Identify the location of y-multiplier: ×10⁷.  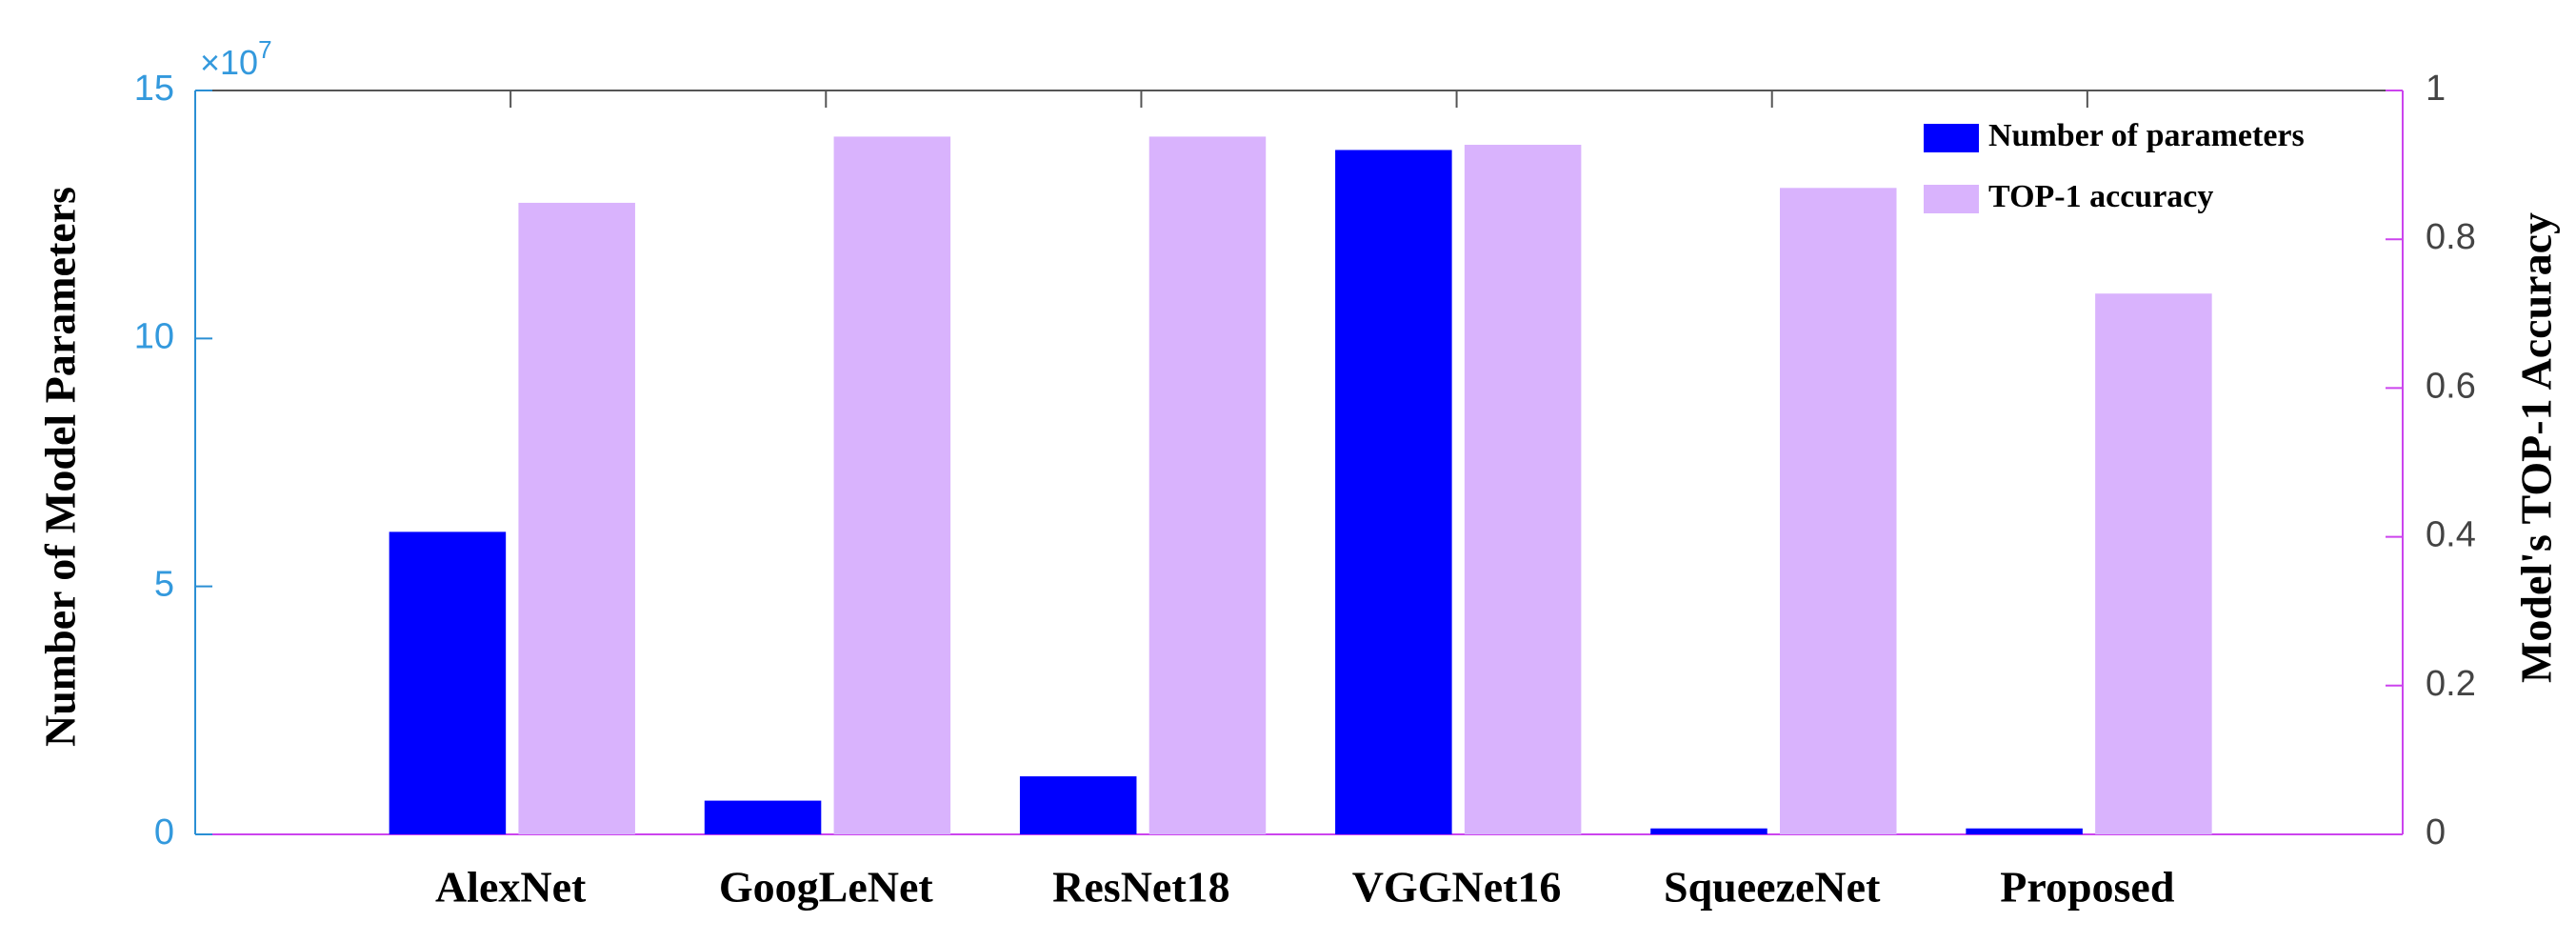
(236, 58).